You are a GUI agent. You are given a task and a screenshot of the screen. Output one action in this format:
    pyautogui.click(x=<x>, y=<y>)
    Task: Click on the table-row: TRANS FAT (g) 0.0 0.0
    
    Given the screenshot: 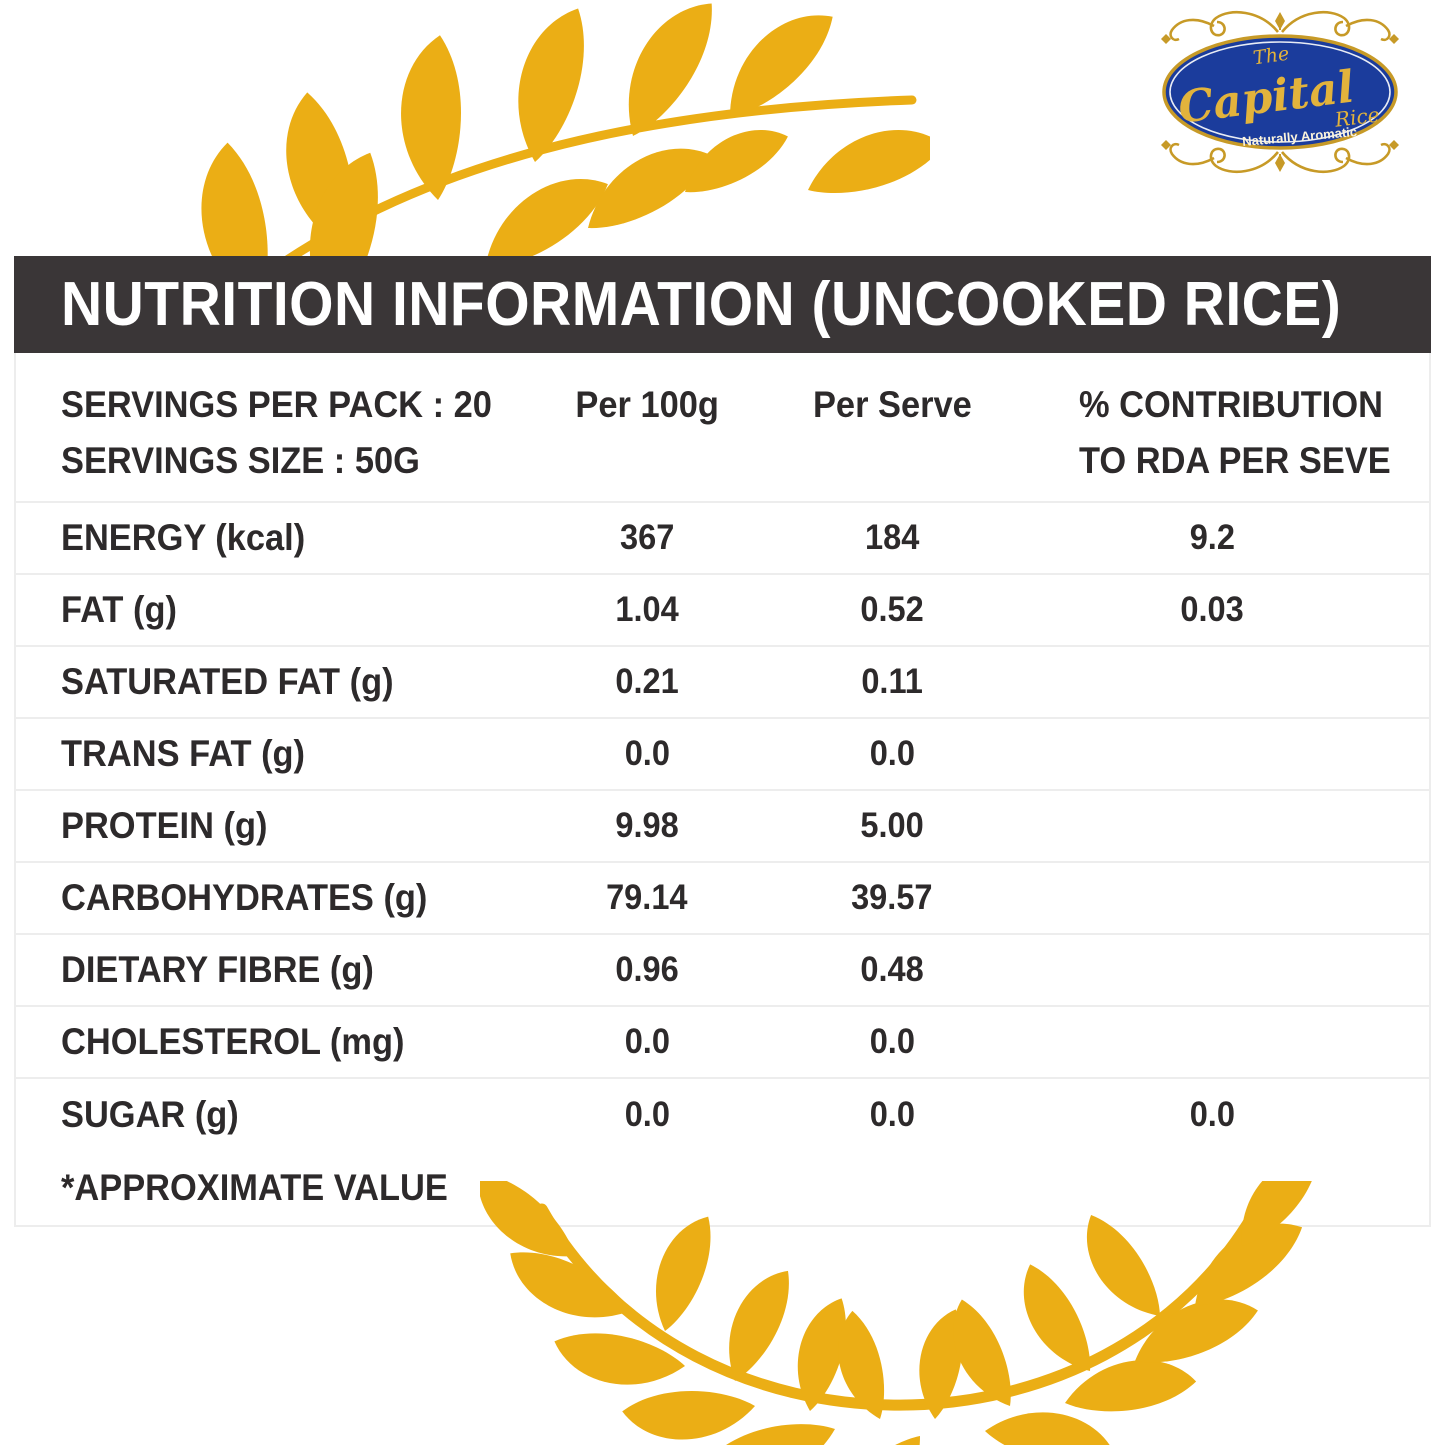 What is the action you would take?
    pyautogui.click(x=722, y=755)
    